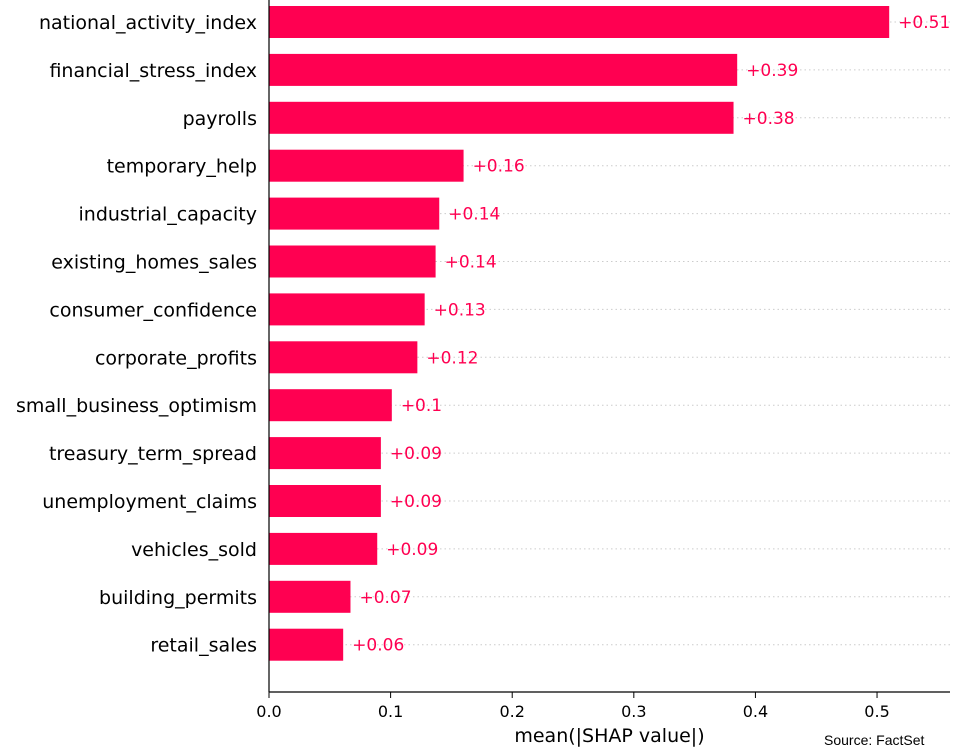 The width and height of the screenshot is (968, 754). What do you see at coordinates (579, 22) in the screenshot?
I see `bar-national-activity-index` at bounding box center [579, 22].